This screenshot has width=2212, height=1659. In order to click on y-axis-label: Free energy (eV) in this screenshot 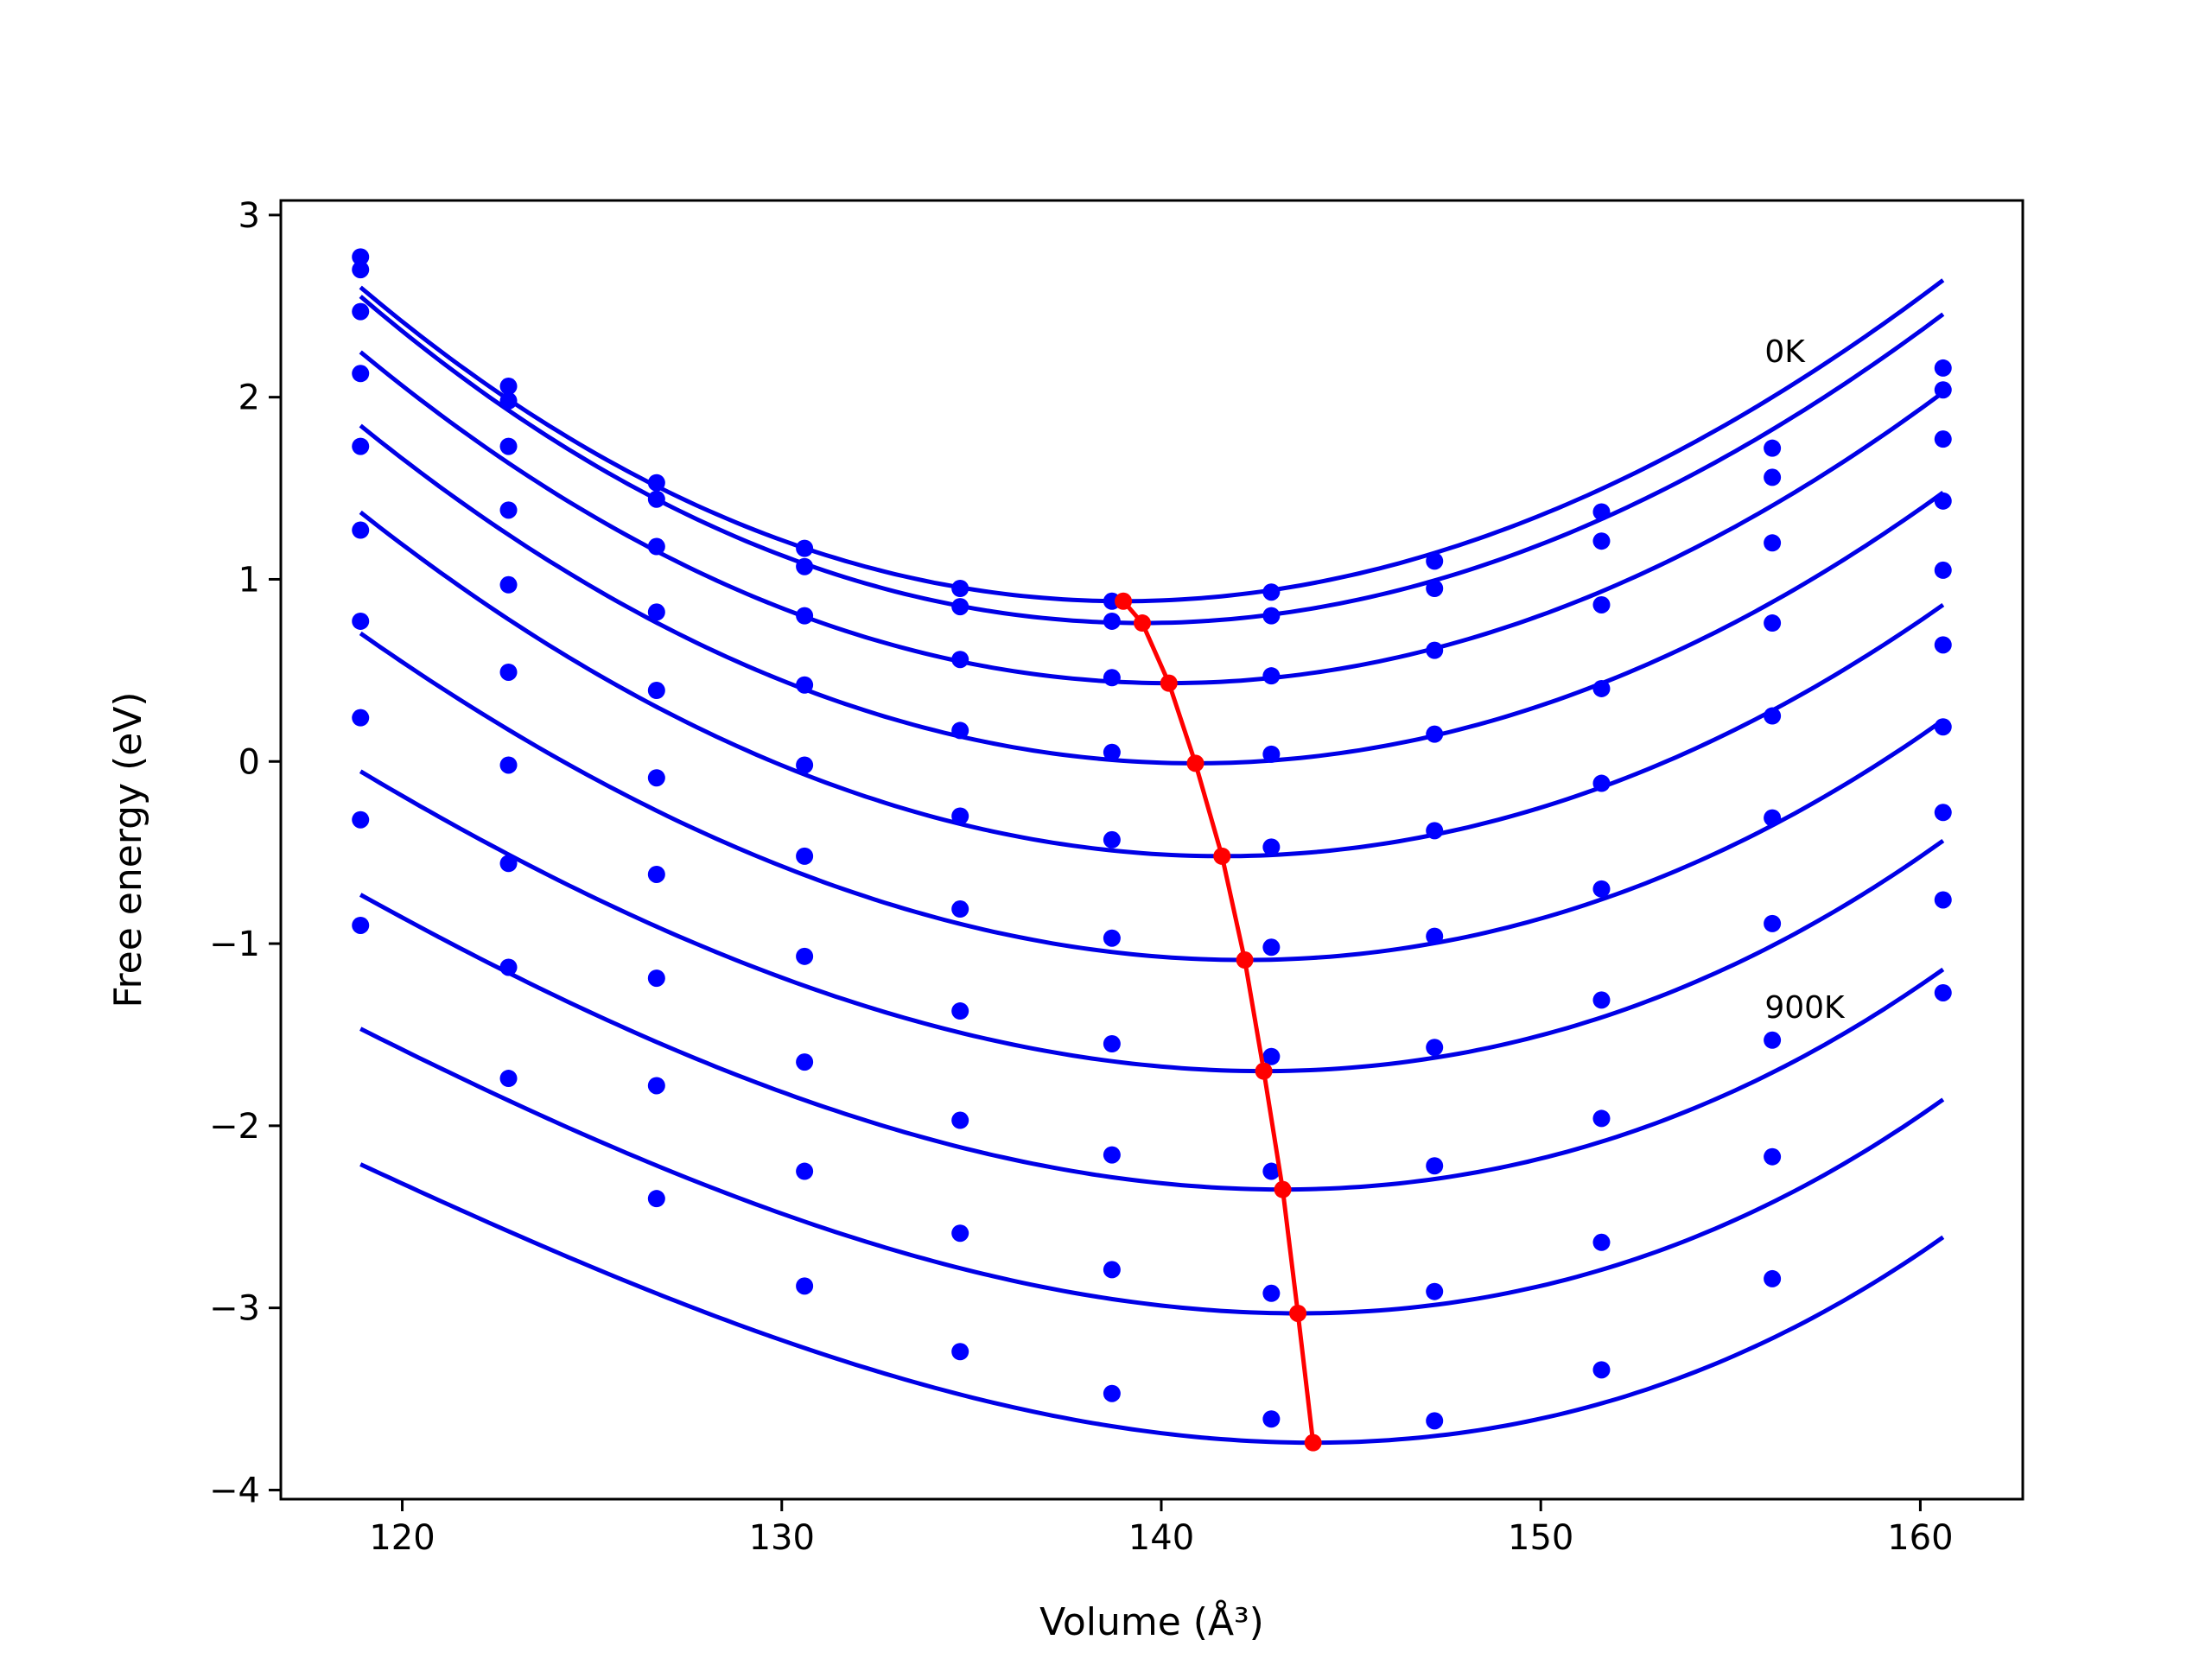, I will do `click(128, 849)`.